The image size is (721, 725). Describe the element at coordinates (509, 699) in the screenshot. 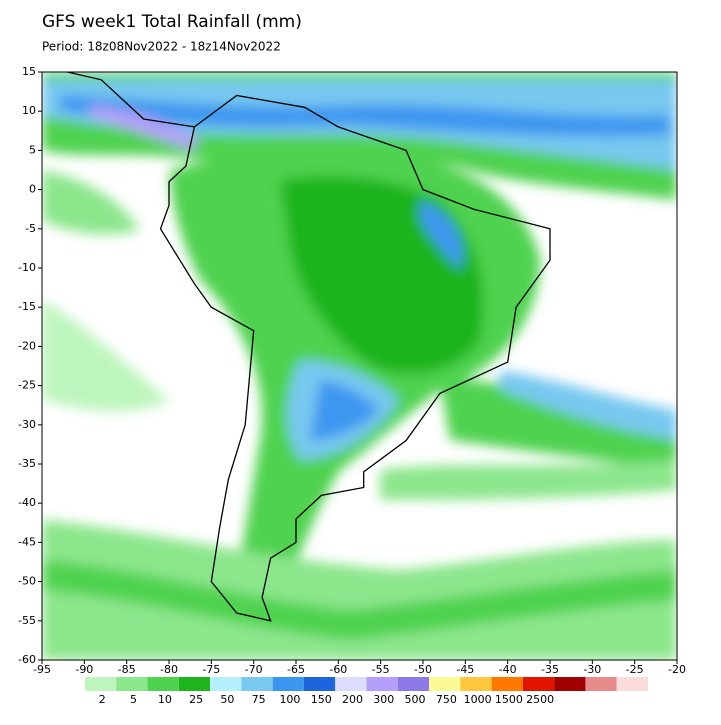

I see `colorbar-label: 1500` at that location.